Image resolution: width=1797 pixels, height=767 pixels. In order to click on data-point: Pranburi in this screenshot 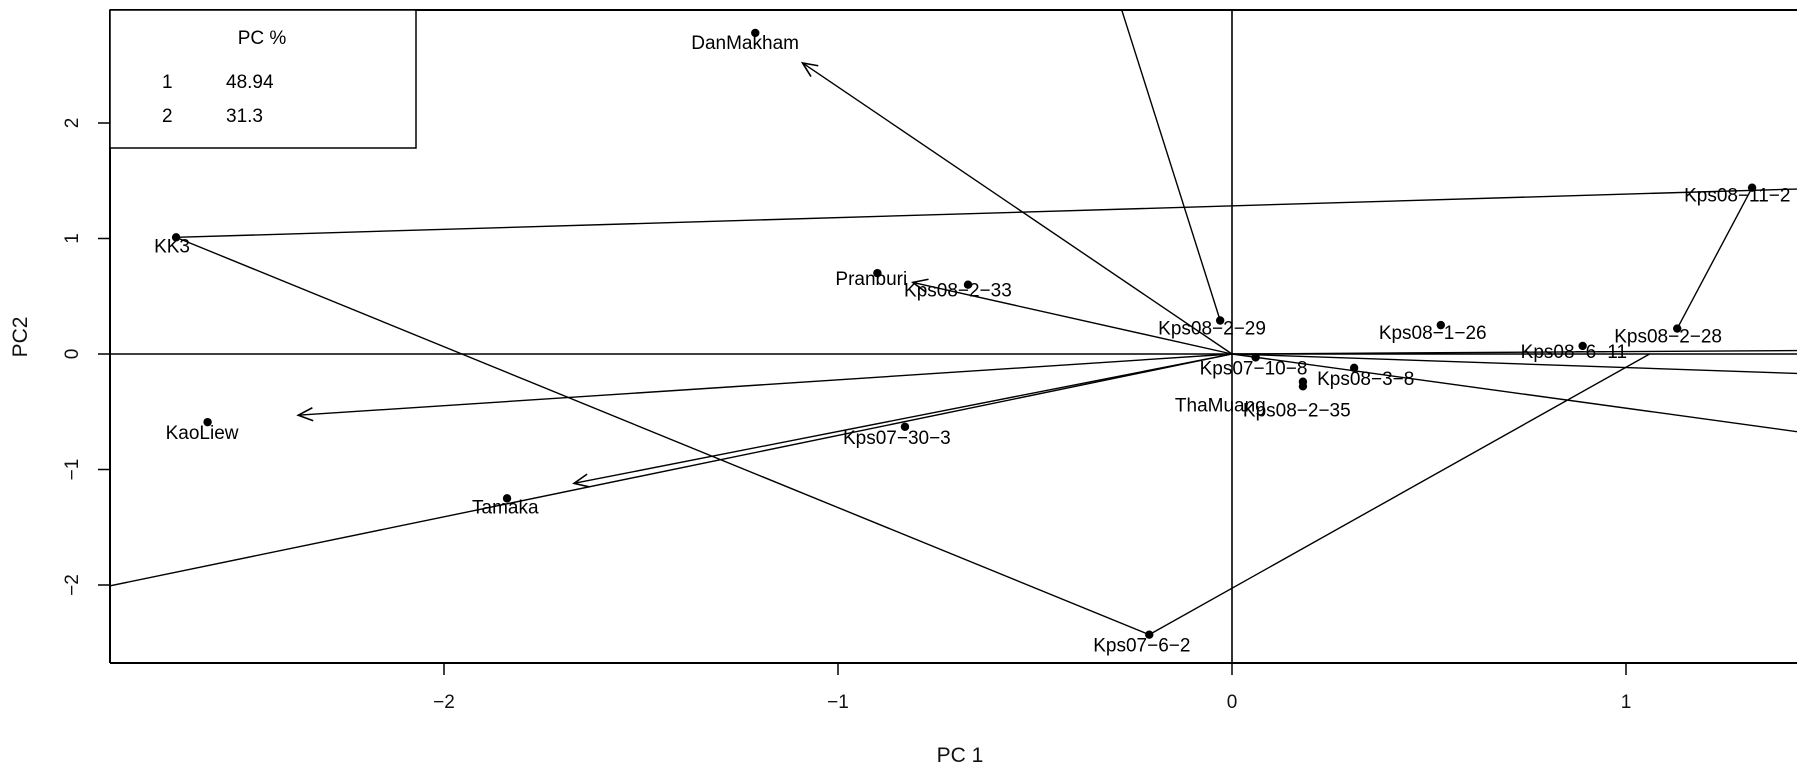, I will do `click(871, 279)`.